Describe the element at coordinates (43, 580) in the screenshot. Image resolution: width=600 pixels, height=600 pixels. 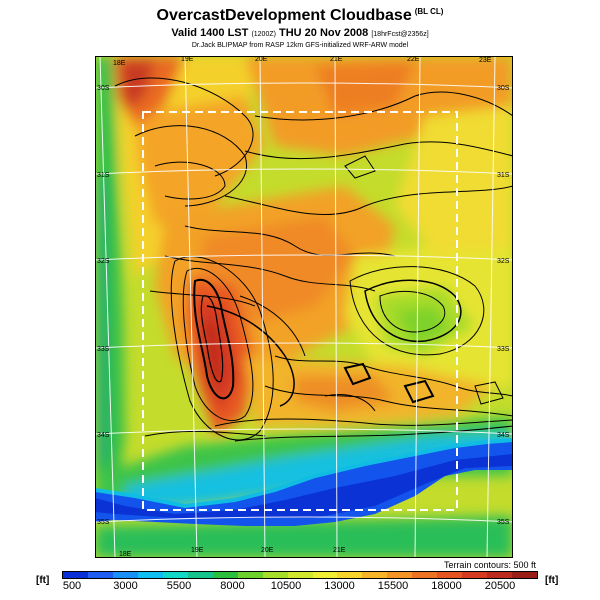
I see `colorbar-unit-left: [ft]` at that location.